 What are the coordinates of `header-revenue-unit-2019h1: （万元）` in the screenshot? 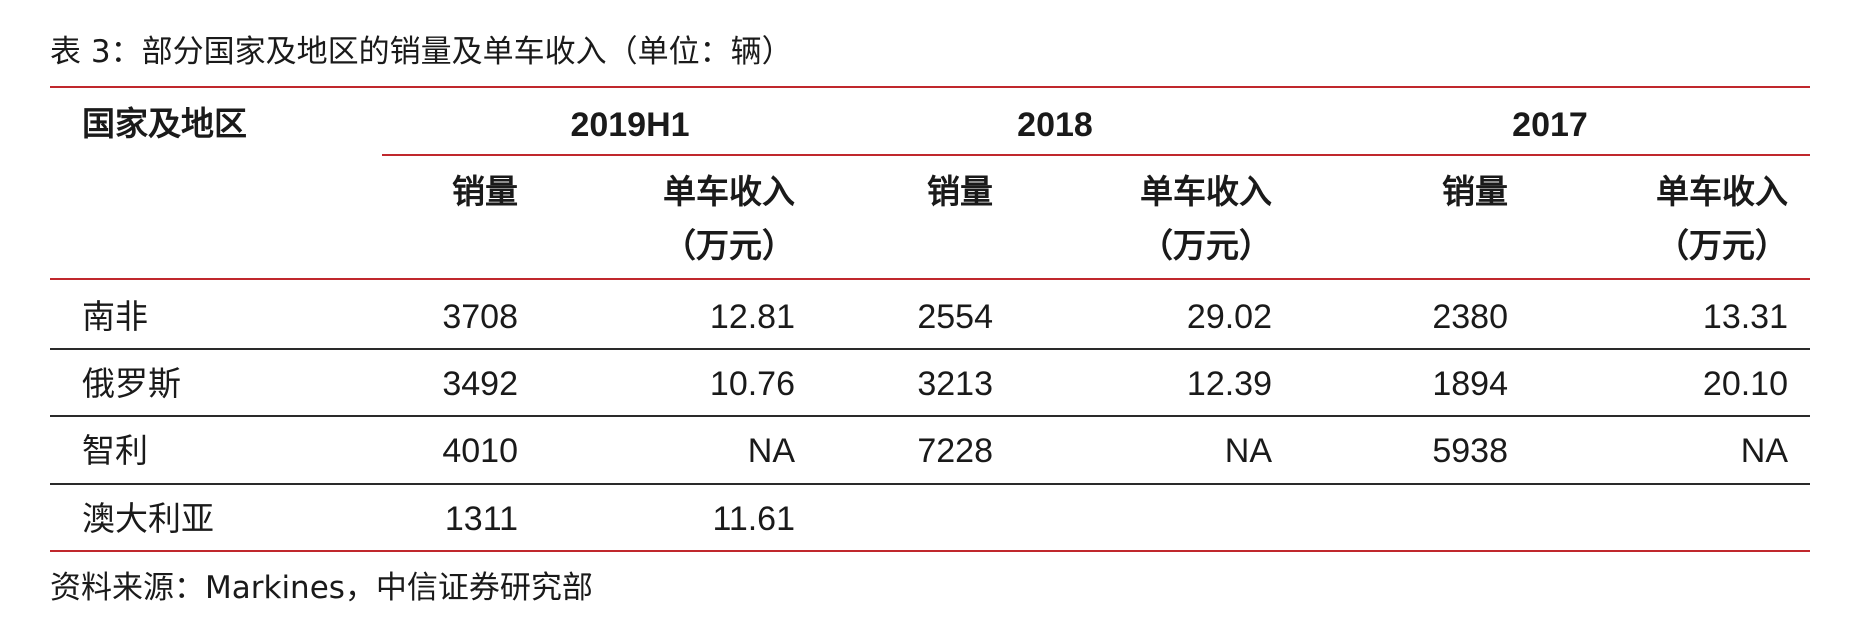 It's located at (729, 245).